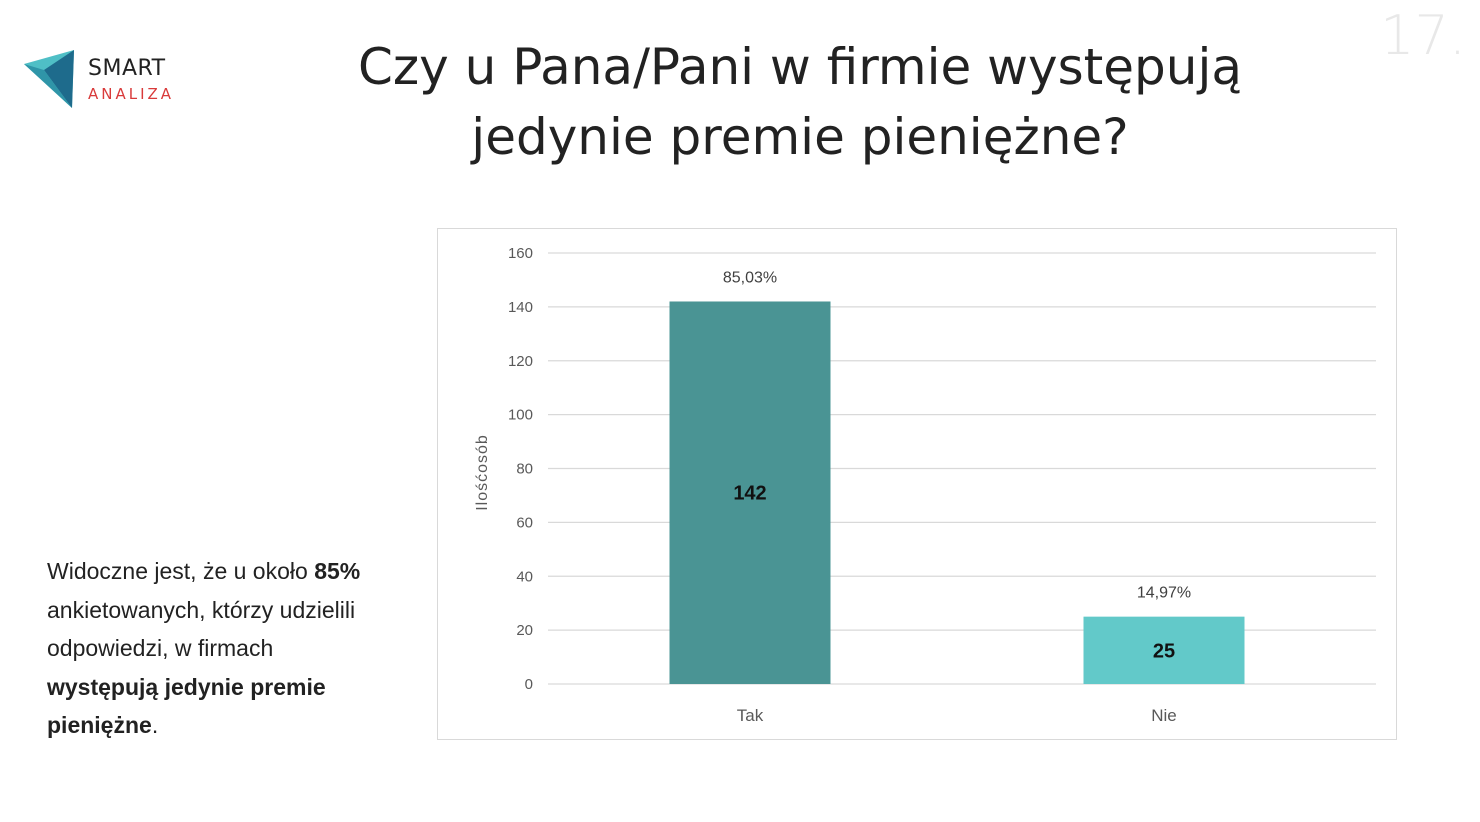 The image size is (1480, 822). I want to click on logo-text-smart: SMART, so click(127, 68).